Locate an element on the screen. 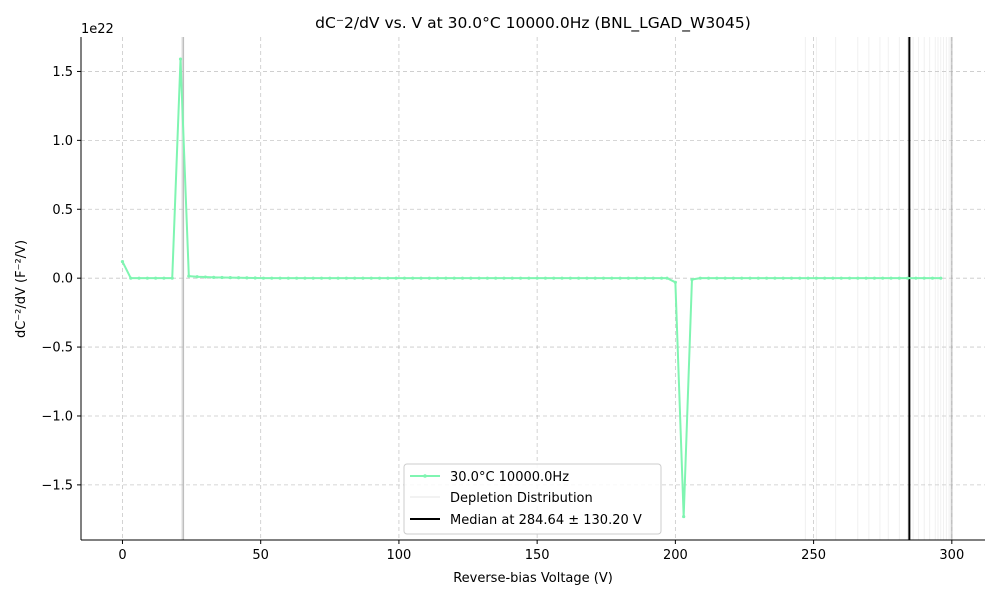 Image resolution: width=1000 pixels, height=600 pixels. x-tick-label: 150 is located at coordinates (537, 555).